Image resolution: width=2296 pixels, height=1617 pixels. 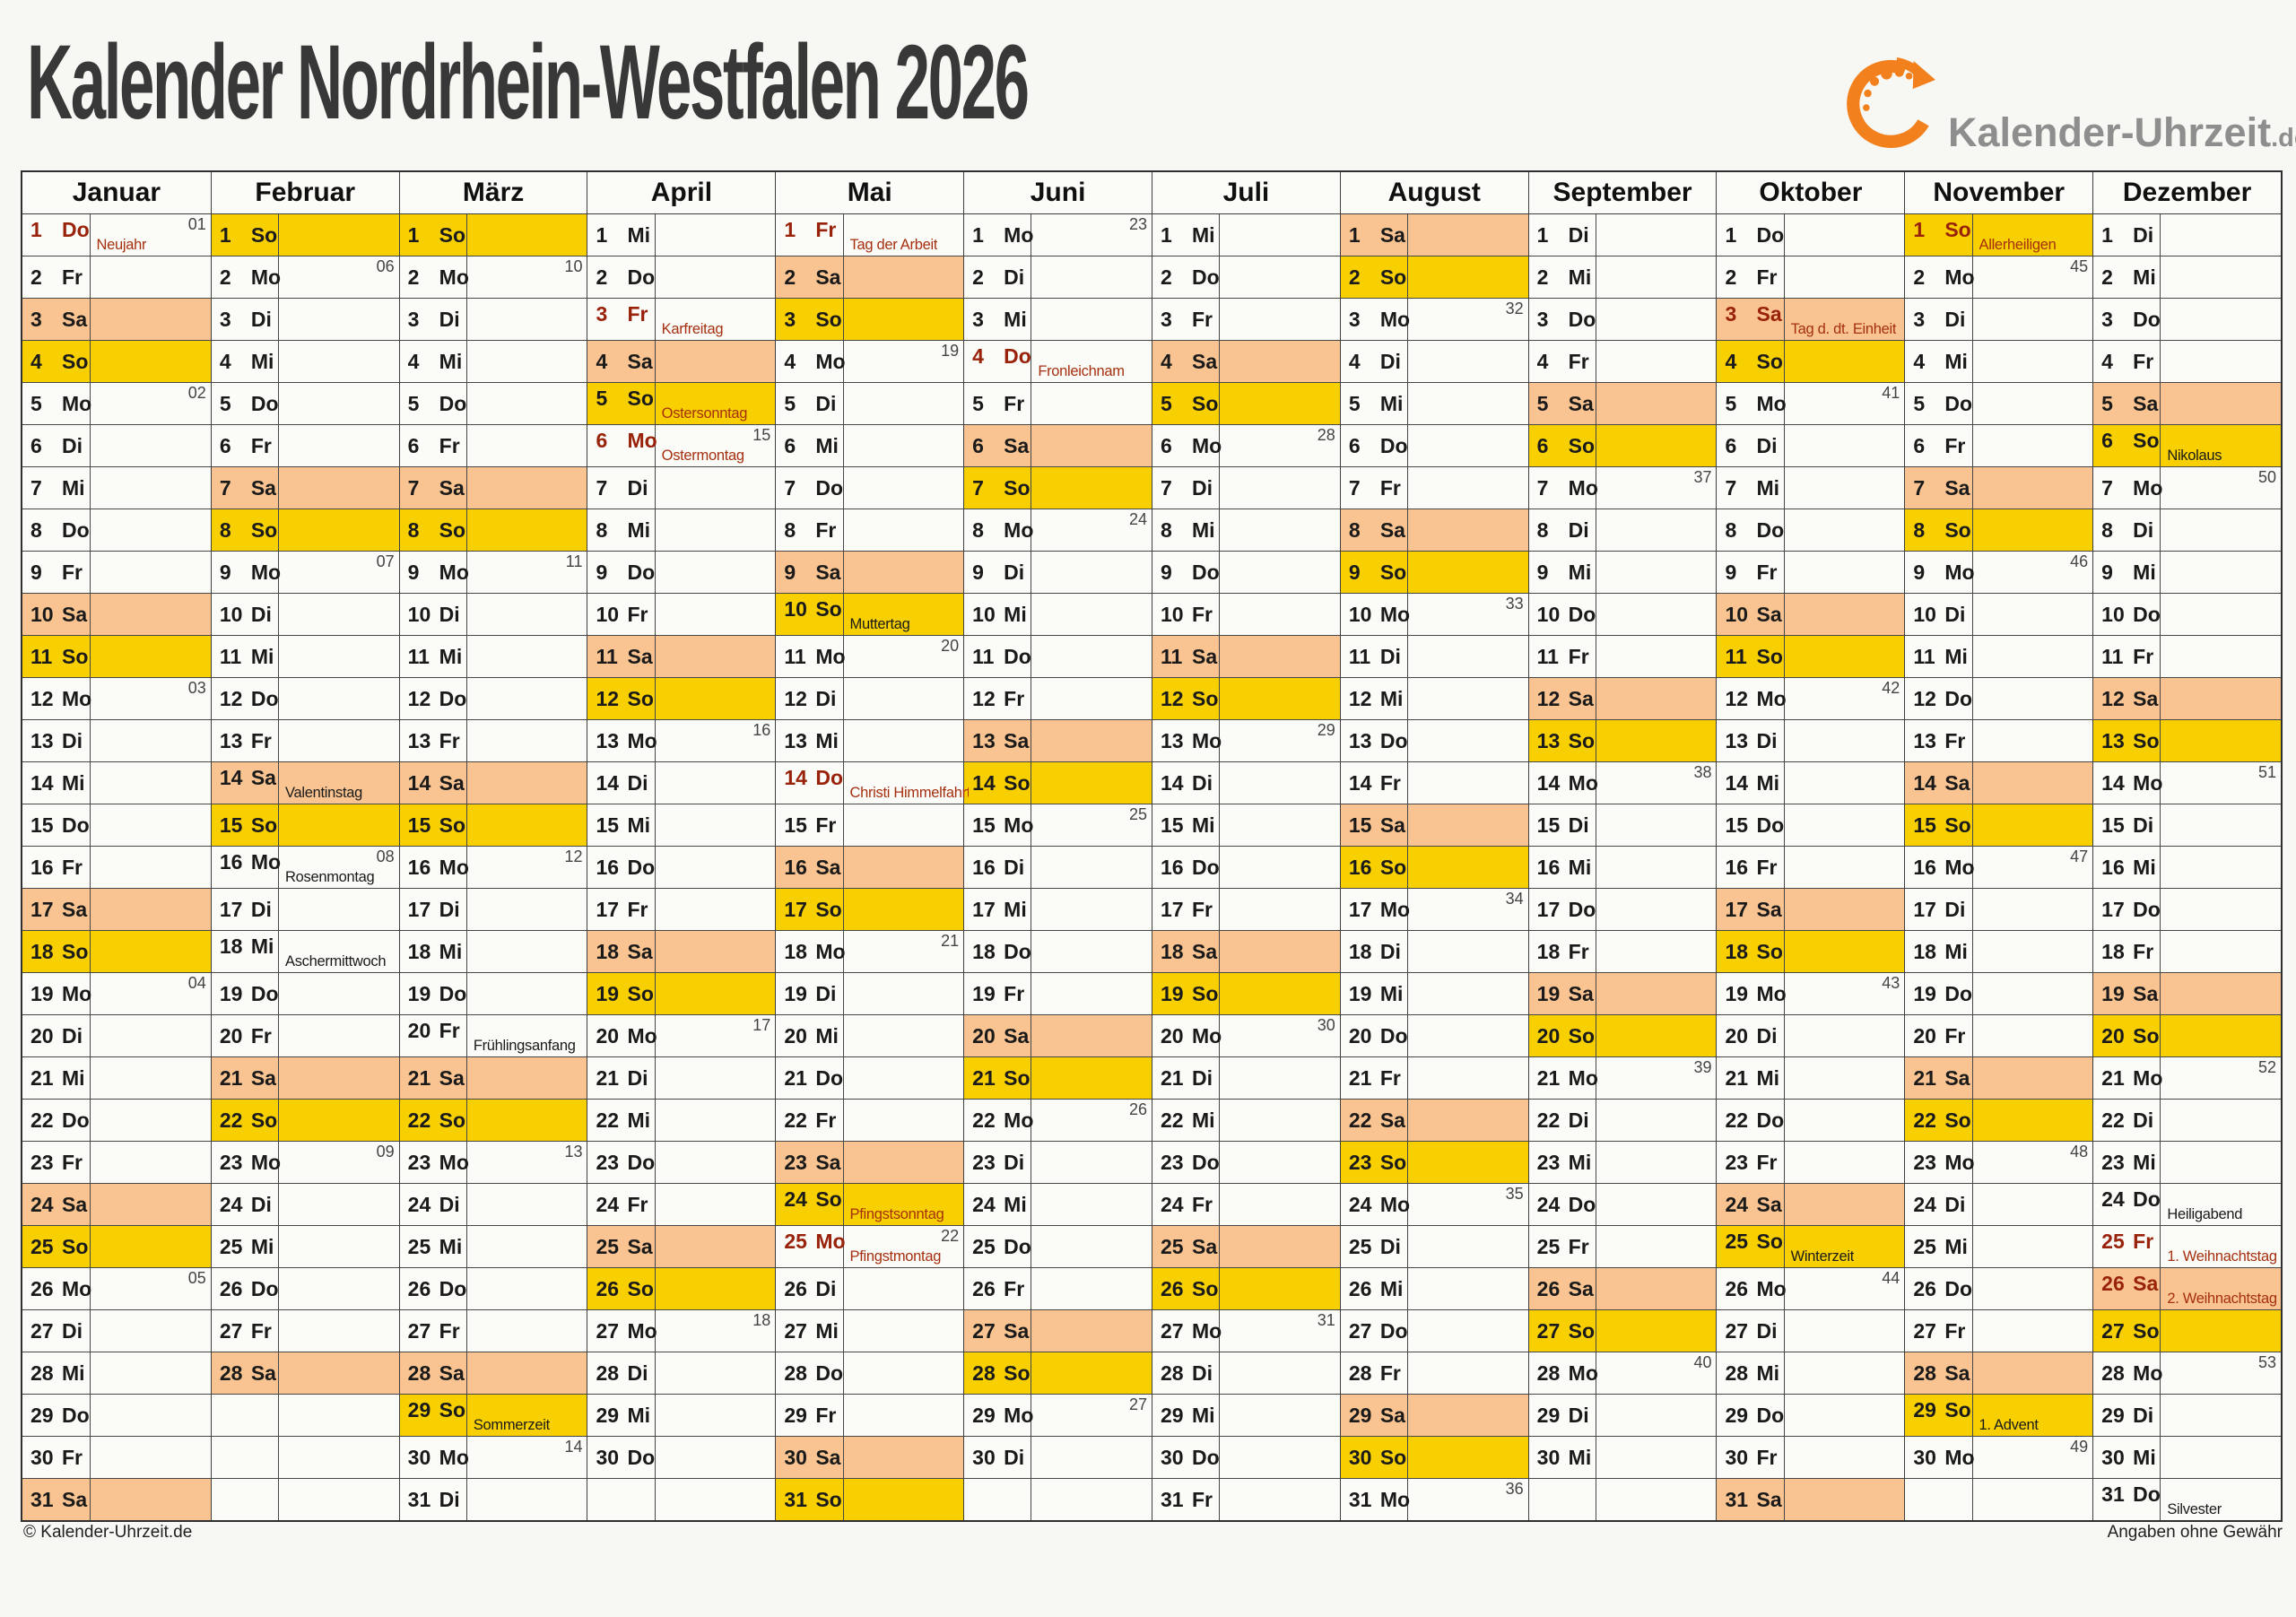 I want to click on day-row: 19 Mi, so click(x=1434, y=994).